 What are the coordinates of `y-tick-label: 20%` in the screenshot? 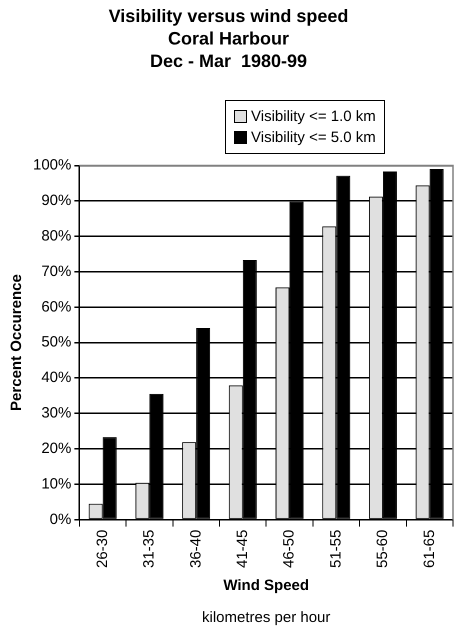 It's located at (56, 448).